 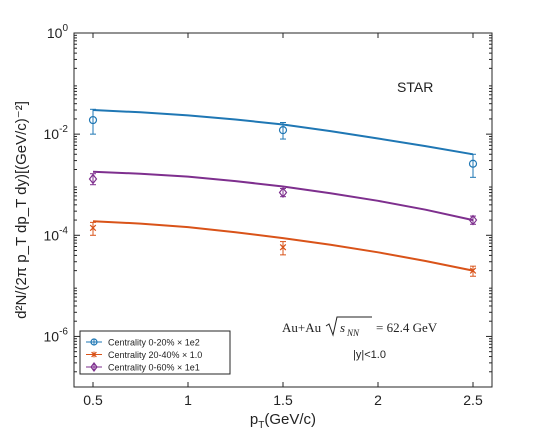 I want to click on y-tick-labels: 10⁻⁶ 10⁻⁴ 10⁻² 10⁰, so click(x=56, y=183).